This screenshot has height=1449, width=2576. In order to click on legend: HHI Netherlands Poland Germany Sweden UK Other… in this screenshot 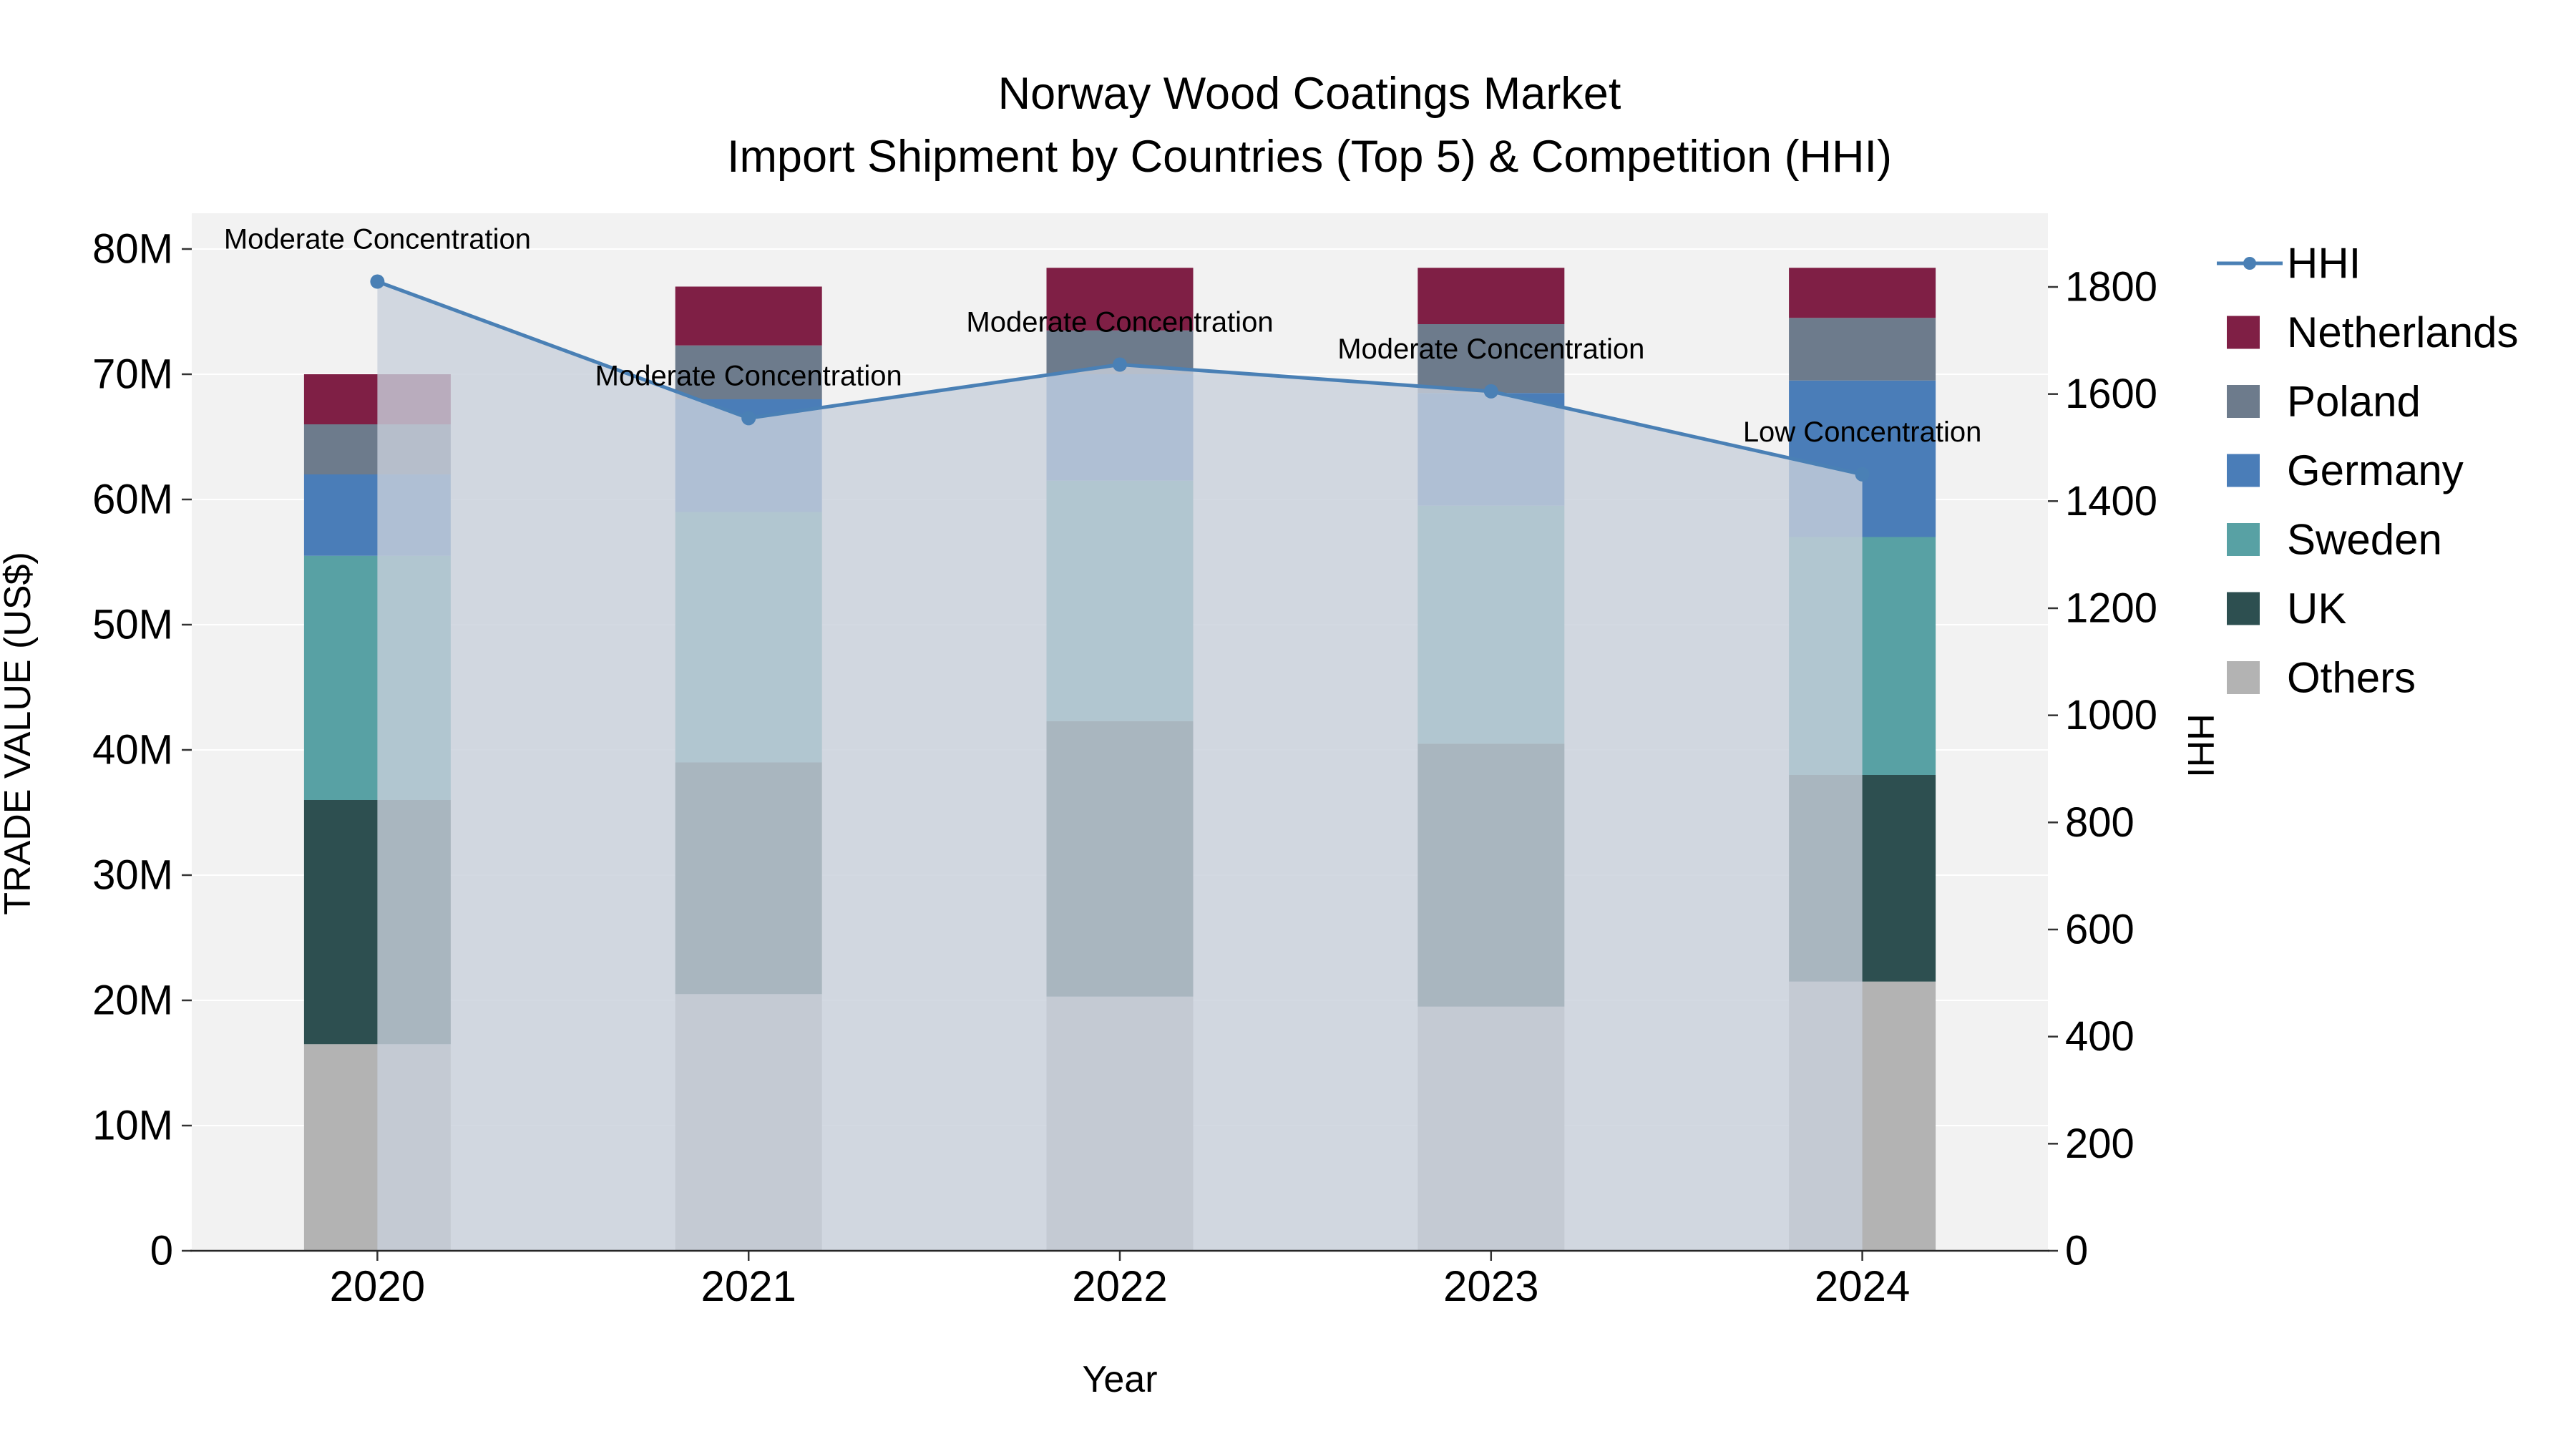, I will do `click(2368, 471)`.